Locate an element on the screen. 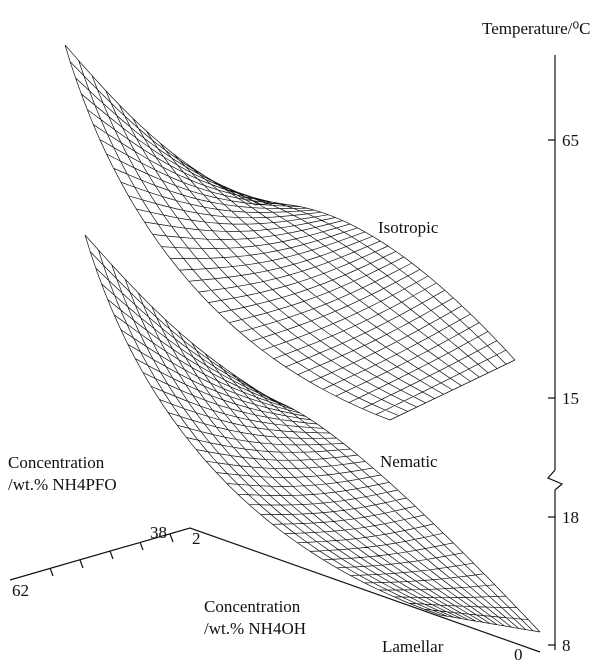 Image resolution: width=599 pixels, height=663 pixels. tick: 38 is located at coordinates (158, 532).